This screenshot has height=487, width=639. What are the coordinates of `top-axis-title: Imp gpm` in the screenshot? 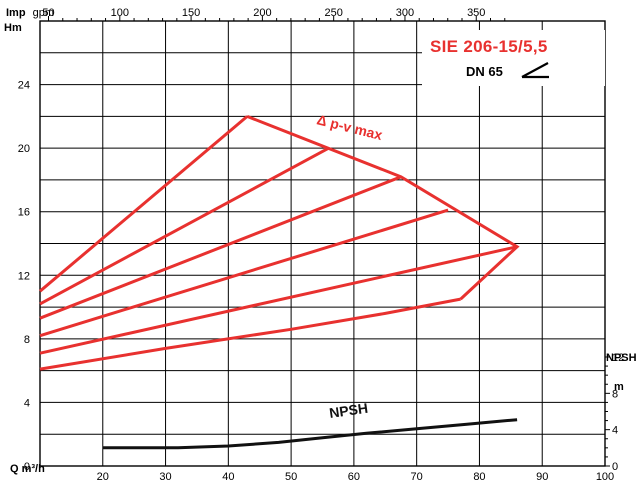 It's located at (30, 13).